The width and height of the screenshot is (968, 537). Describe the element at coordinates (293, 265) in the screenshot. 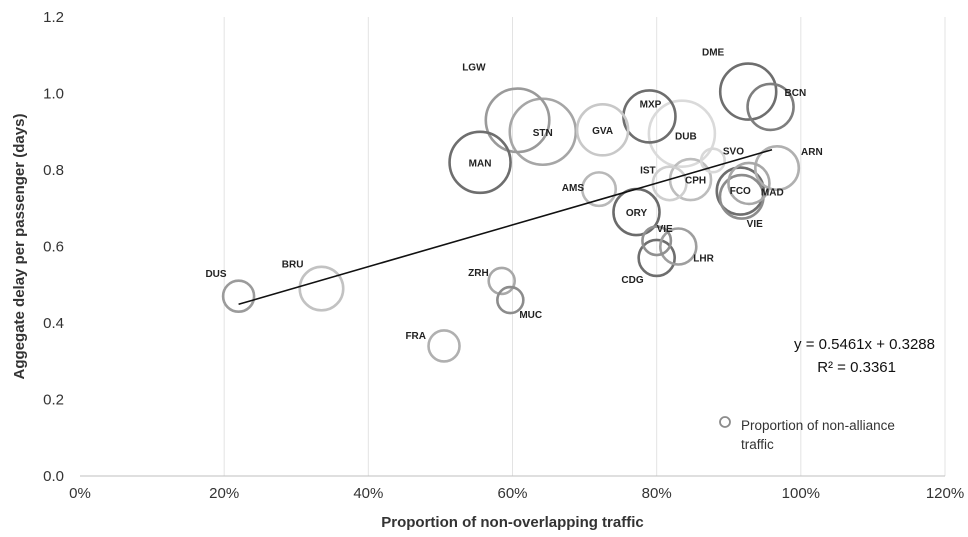

I see `bubble-label-bru: BRU` at that location.